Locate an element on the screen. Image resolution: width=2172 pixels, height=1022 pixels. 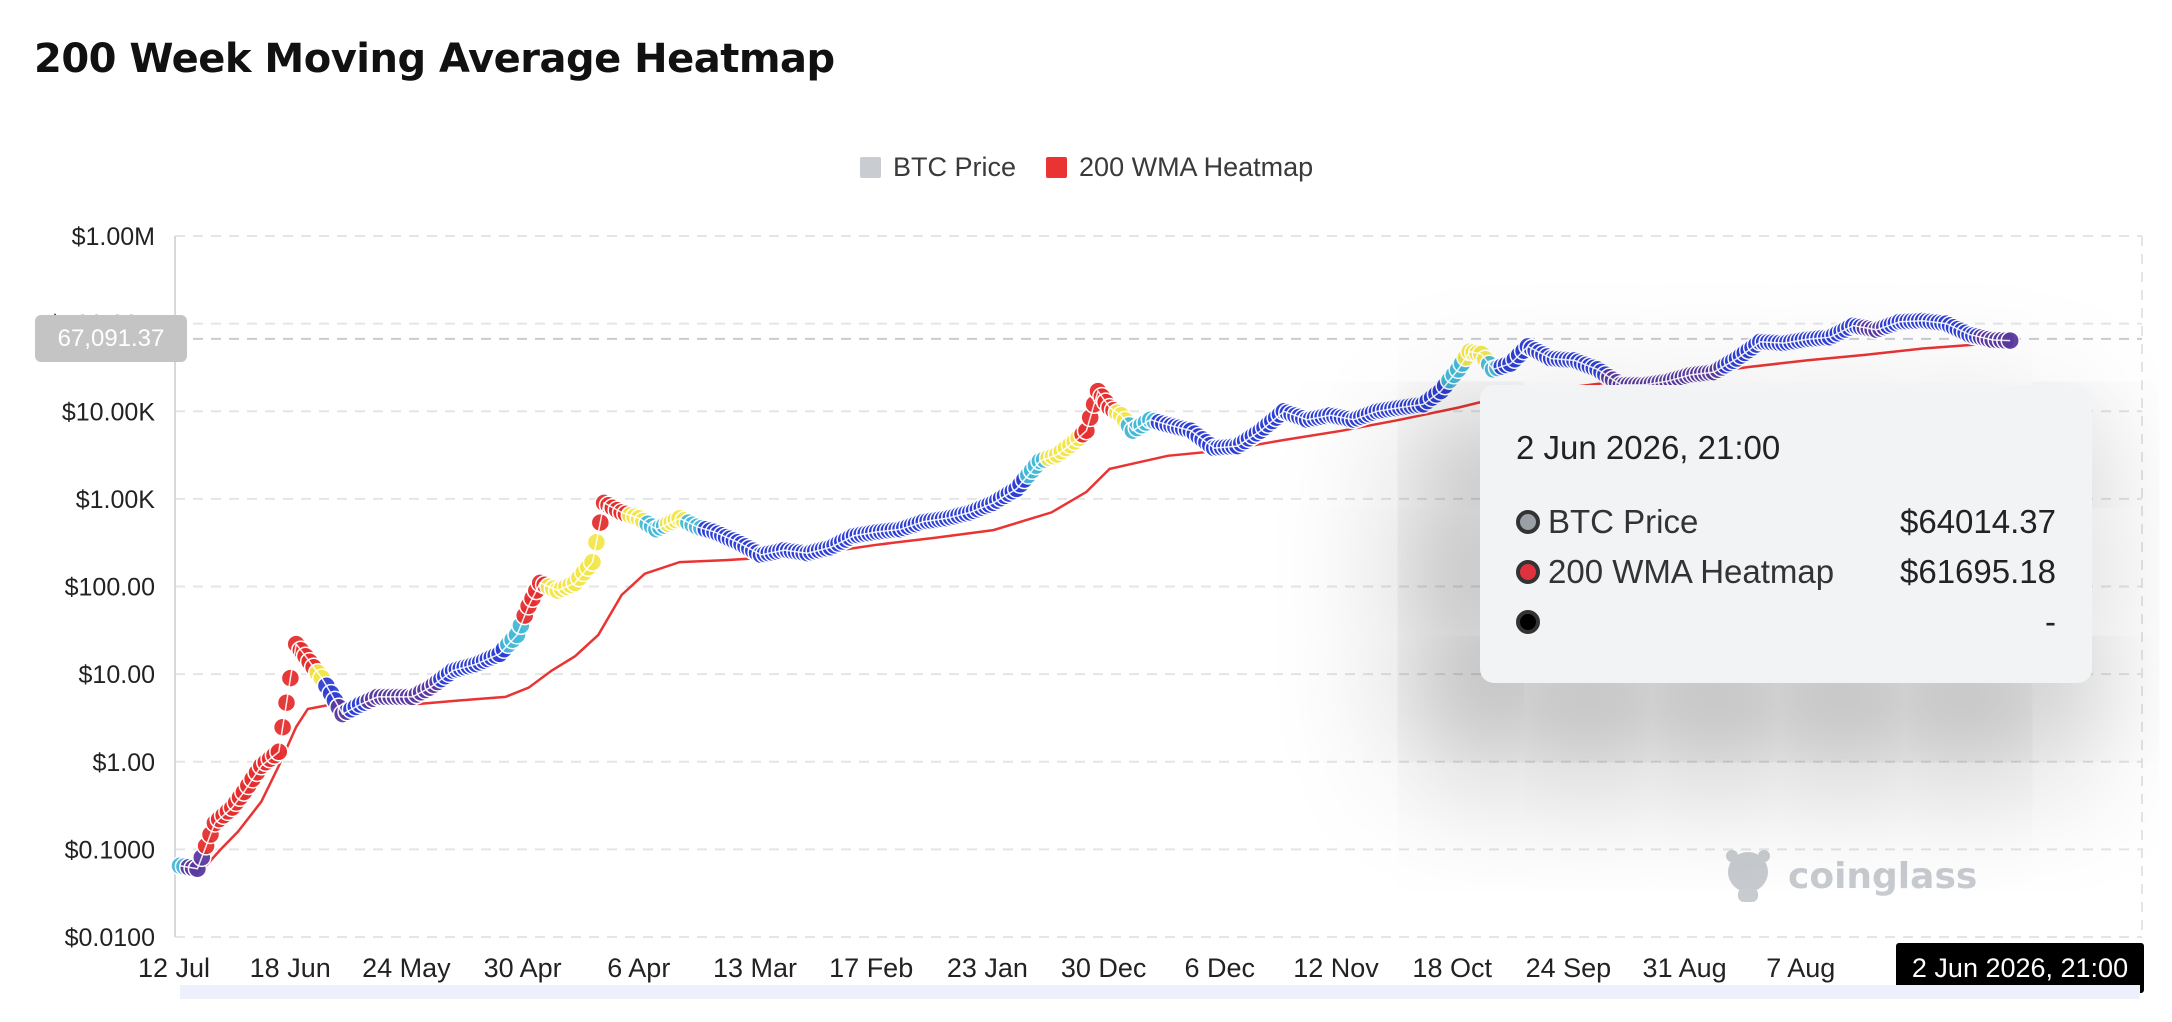
legend-item-200-wma-heatmap: 200 WMA Heatmap is located at coordinates (1179, 167).